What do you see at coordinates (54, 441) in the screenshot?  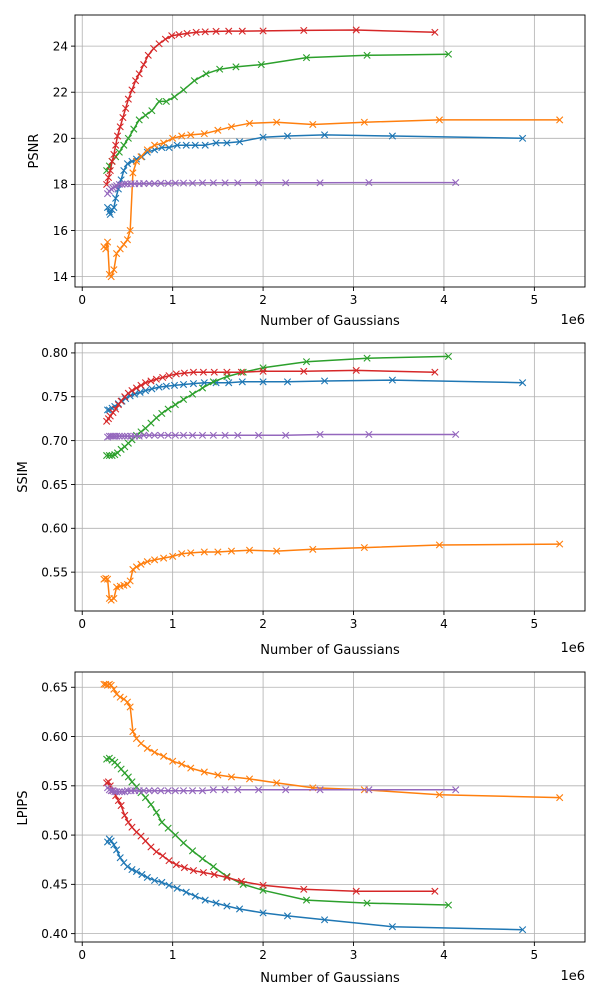 I see `y-tick-label: 0.70` at bounding box center [54, 441].